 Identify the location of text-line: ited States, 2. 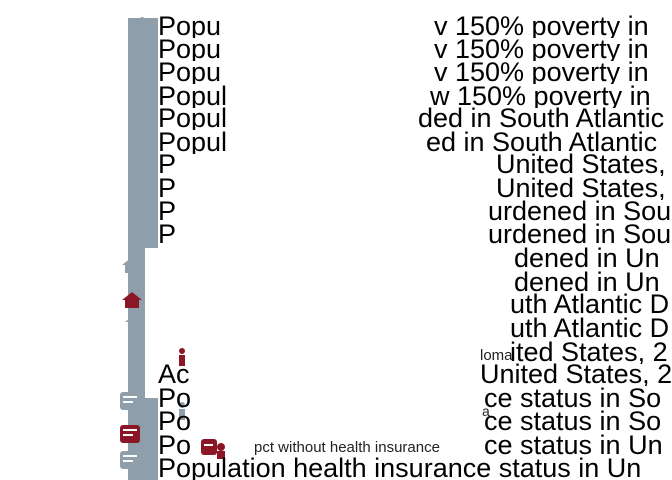
(415, 352).